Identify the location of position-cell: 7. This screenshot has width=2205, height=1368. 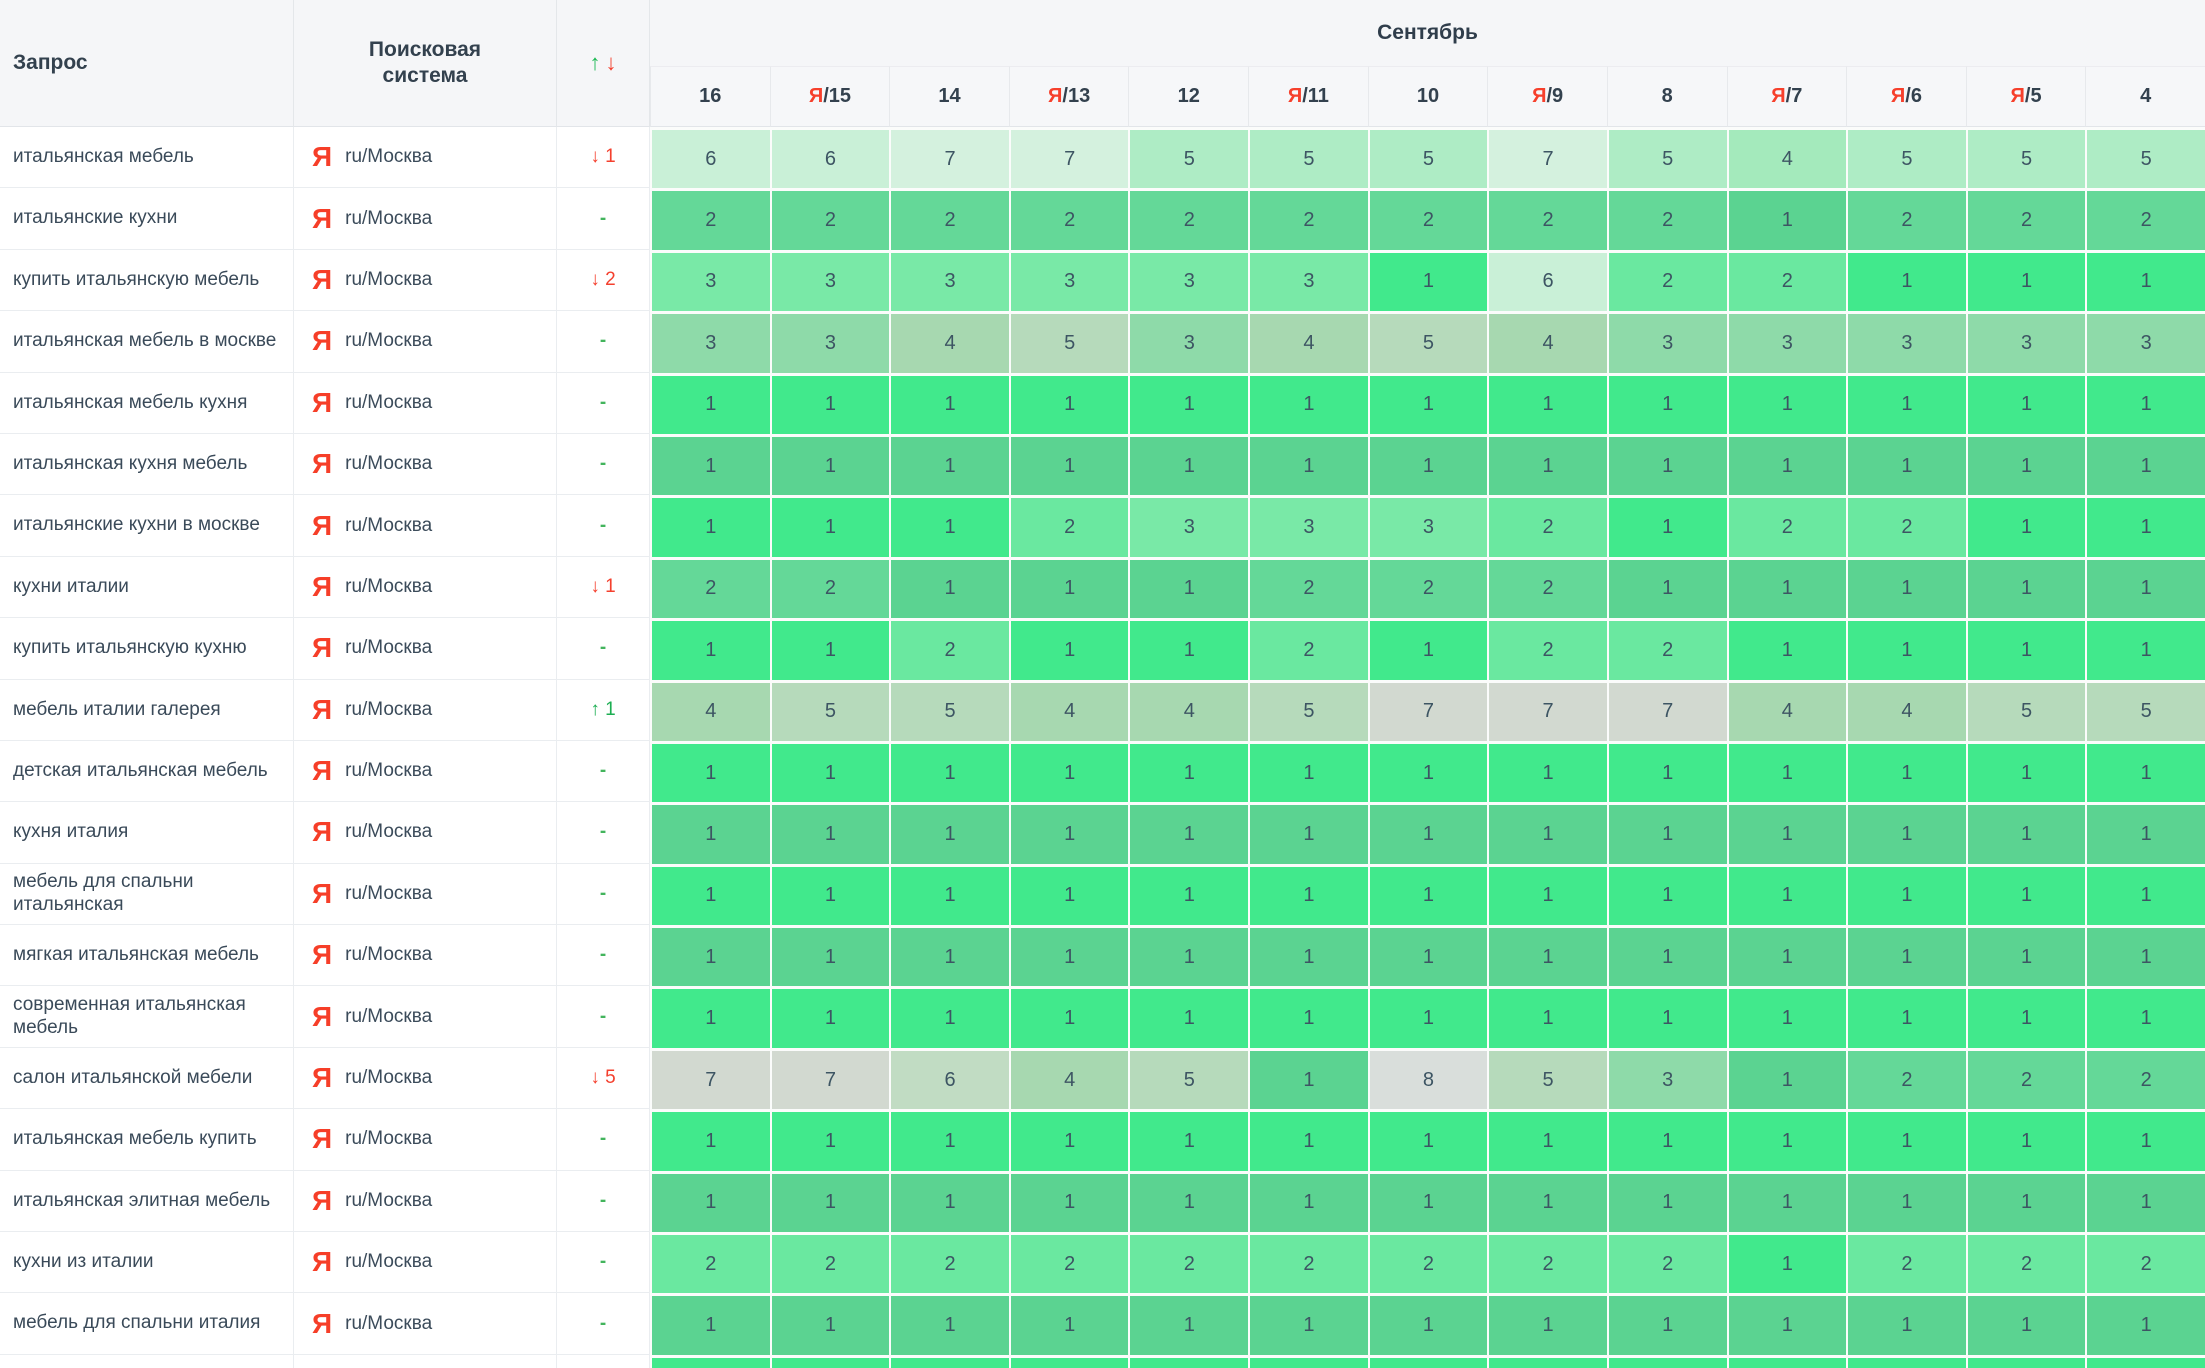
(1427, 710).